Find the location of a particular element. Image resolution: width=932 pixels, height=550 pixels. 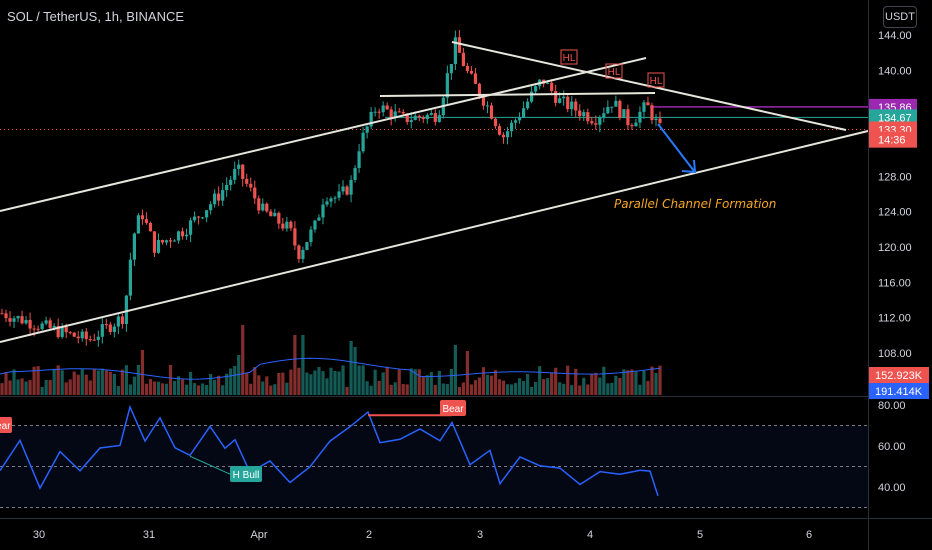

rsi-tag-label: Bear is located at coordinates (5, 426).